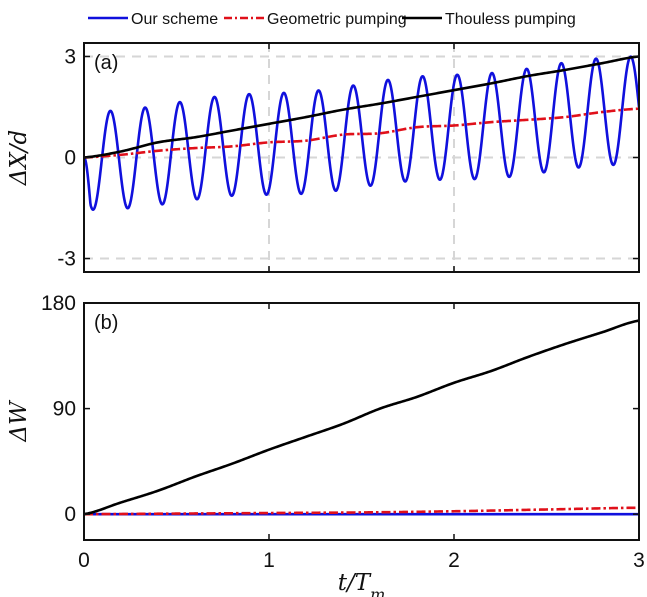 Image resolution: width=647 pixels, height=597 pixels. Describe the element at coordinates (174, 19) in the screenshot. I see `legend-label-our-scheme: Our scheme` at that location.